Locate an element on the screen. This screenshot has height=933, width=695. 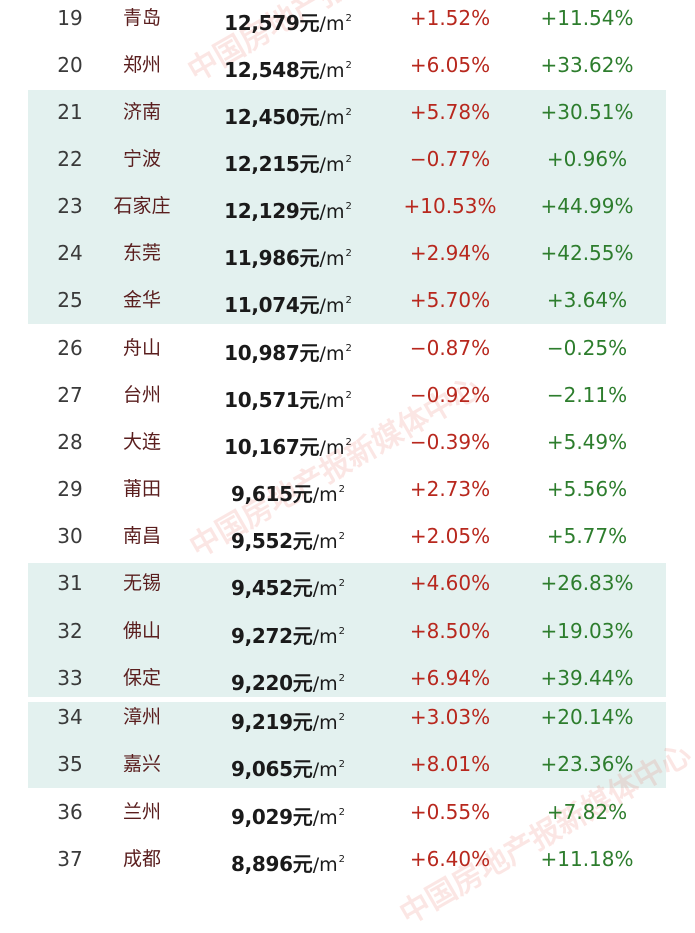
price-value: 12,129 is located at coordinates (262, 211).